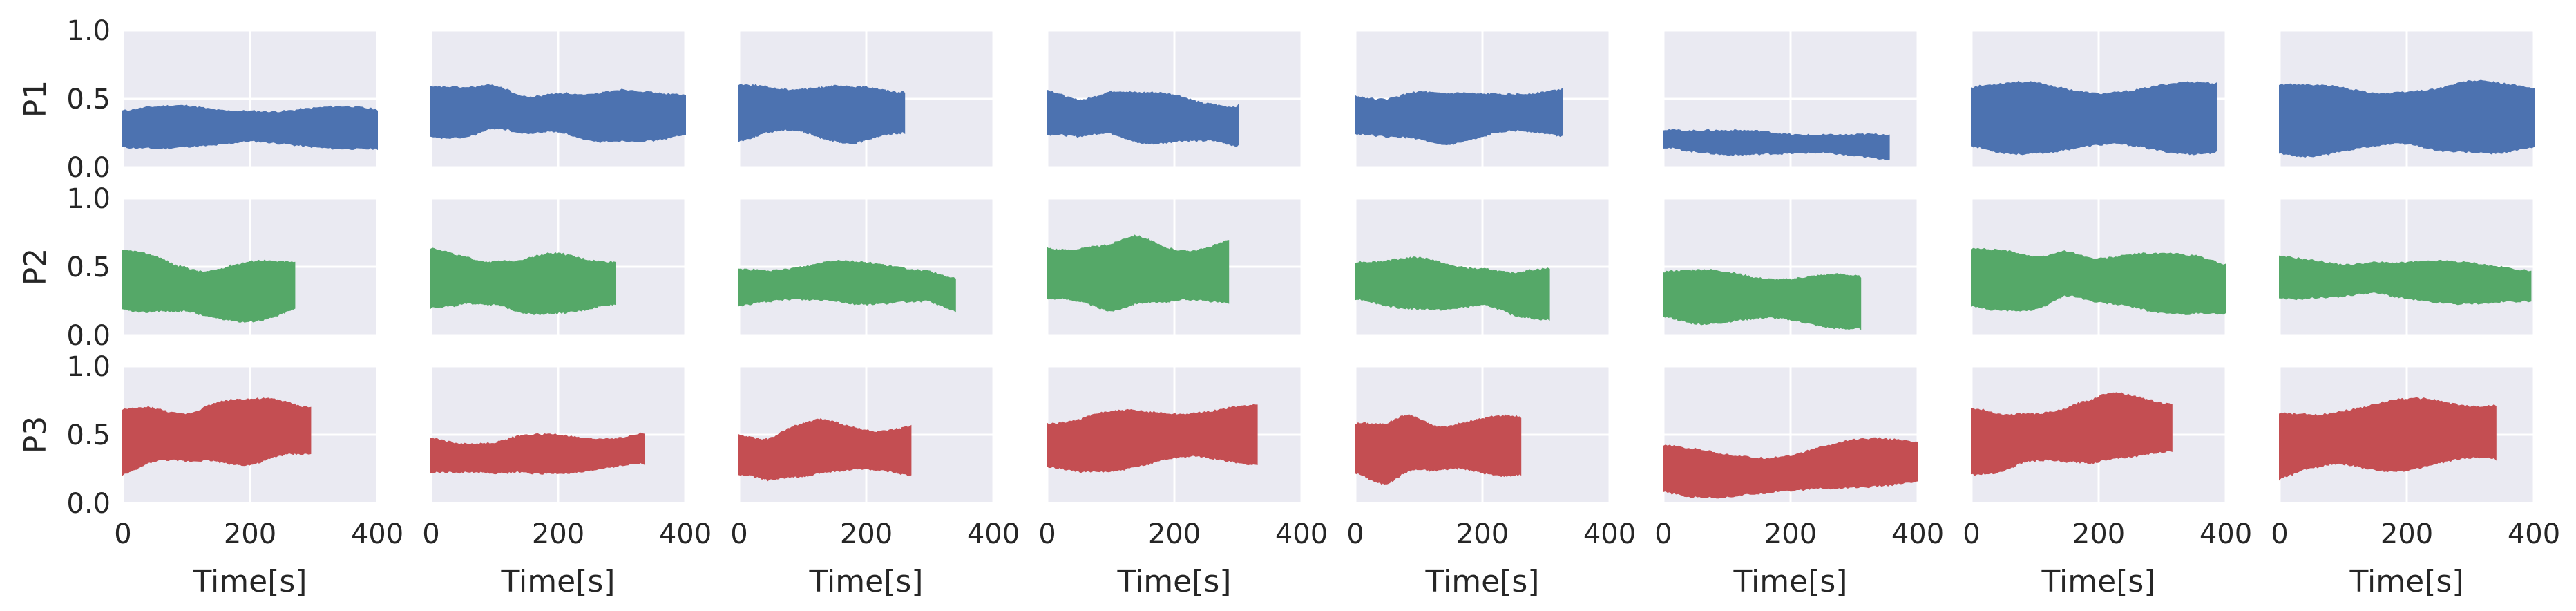  I want to click on panel-r3-c5: 0 200 400 Time[s], so click(1491, 482).